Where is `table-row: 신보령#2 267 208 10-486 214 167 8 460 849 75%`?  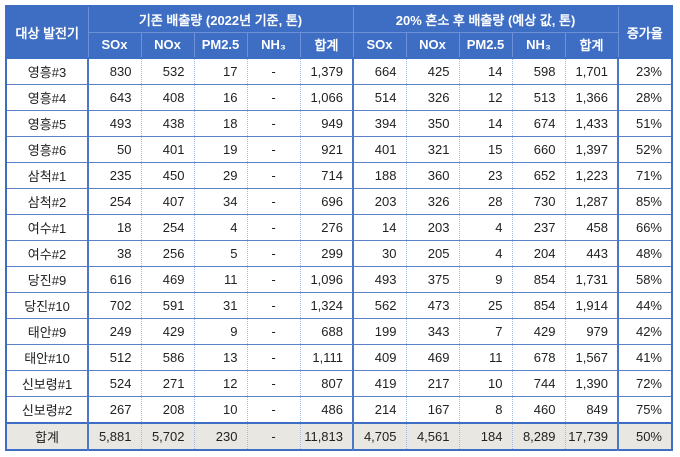 table-row: 신보령#2 267 208 10-486 214 167 8 460 849 75% is located at coordinates (339, 409).